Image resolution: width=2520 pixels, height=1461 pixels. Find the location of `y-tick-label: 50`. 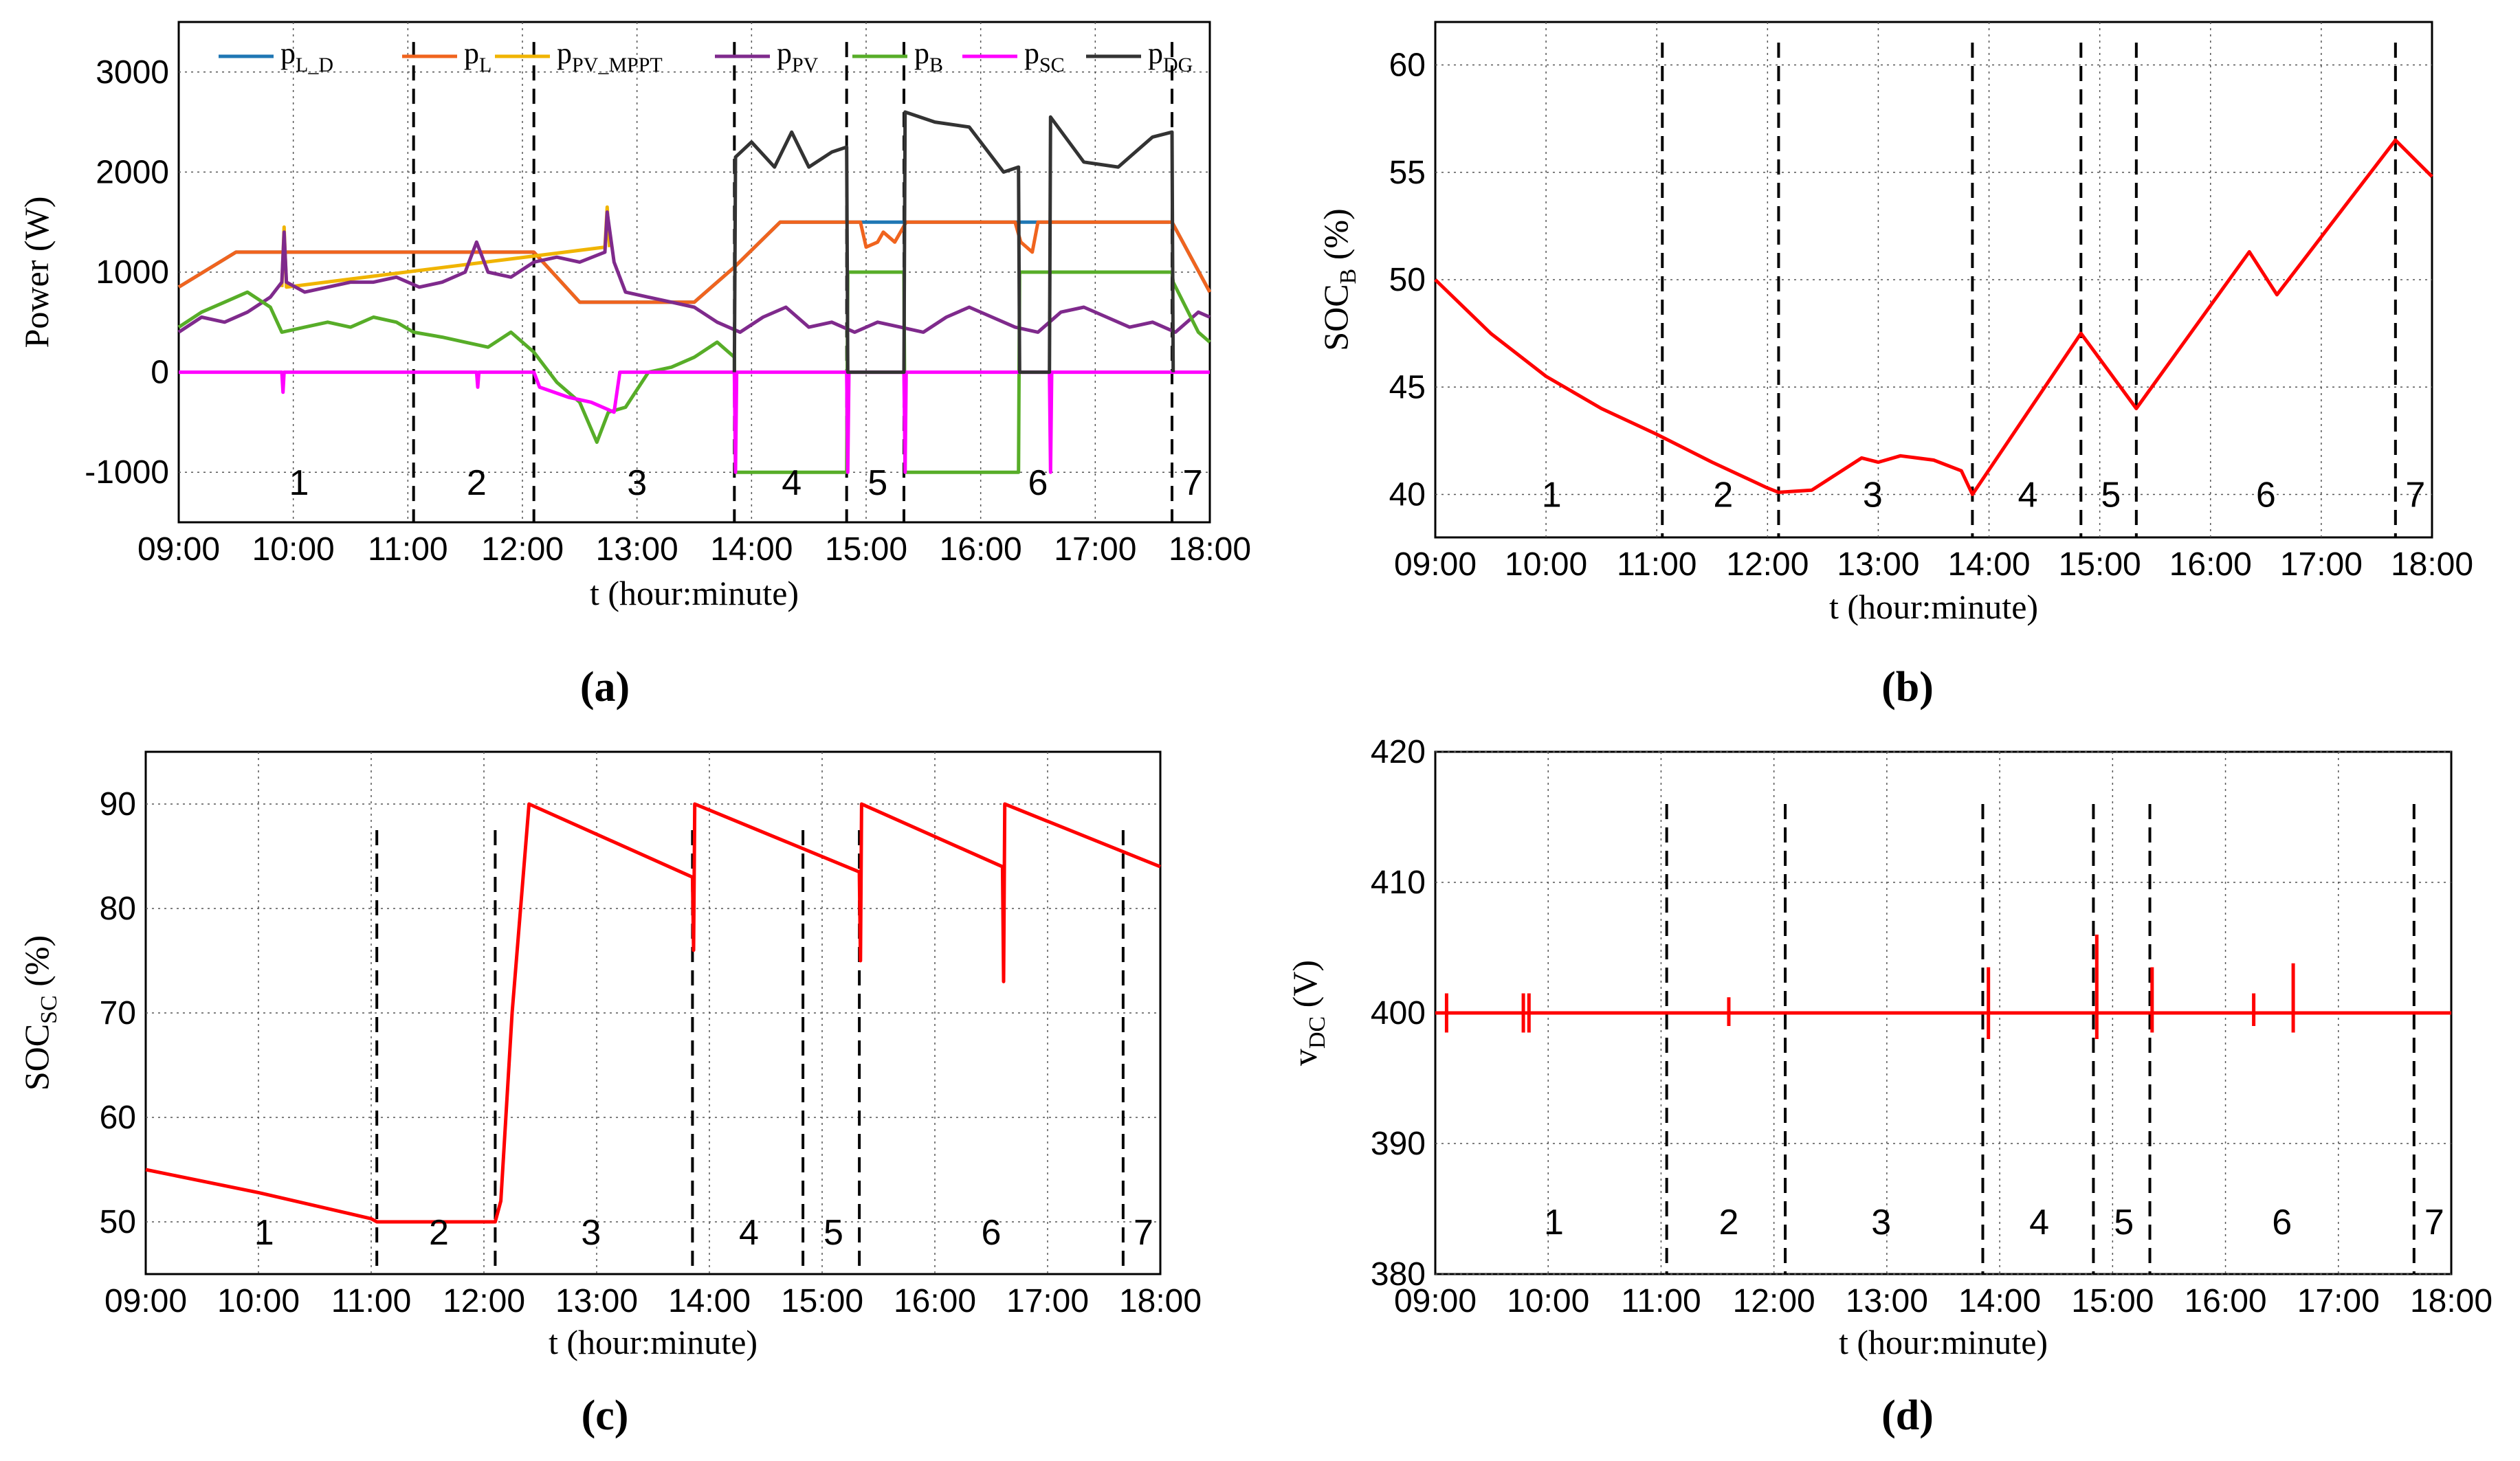

y-tick-label: 50 is located at coordinates (1407, 280).